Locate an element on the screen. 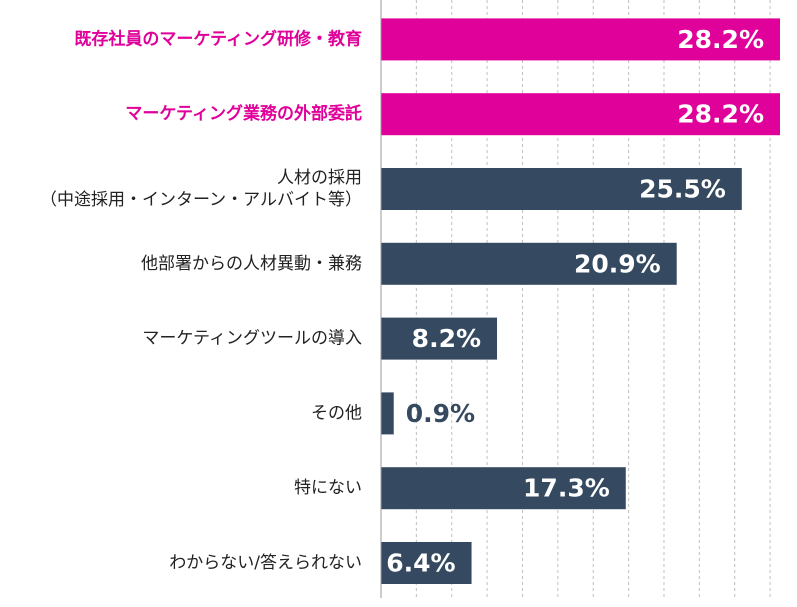 This screenshot has width=797, height=607. value-label: 25.5% is located at coordinates (682, 189).